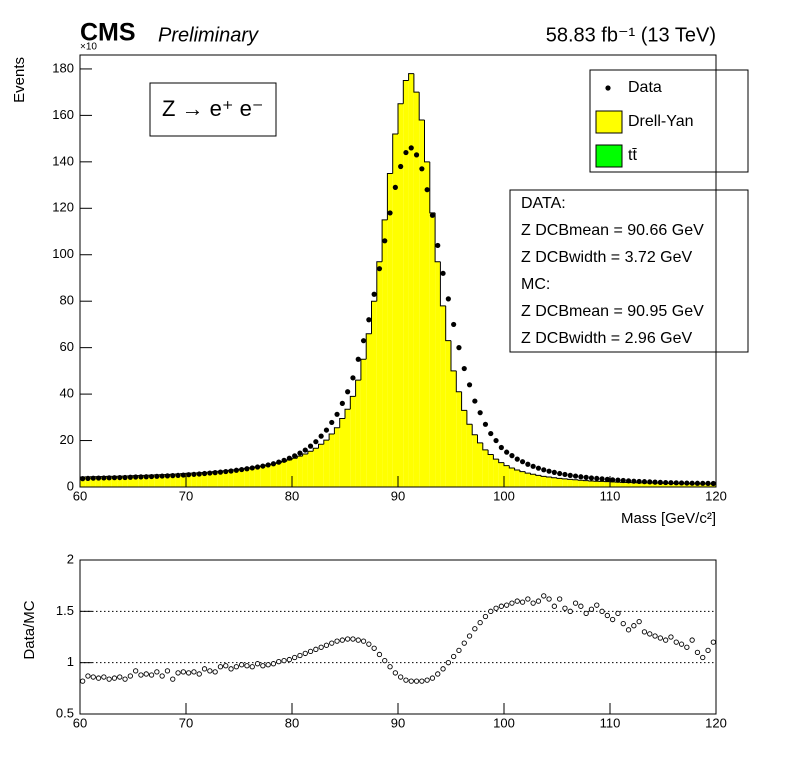  Describe the element at coordinates (292, 722) in the screenshot. I see `x-tick-label: 80` at that location.